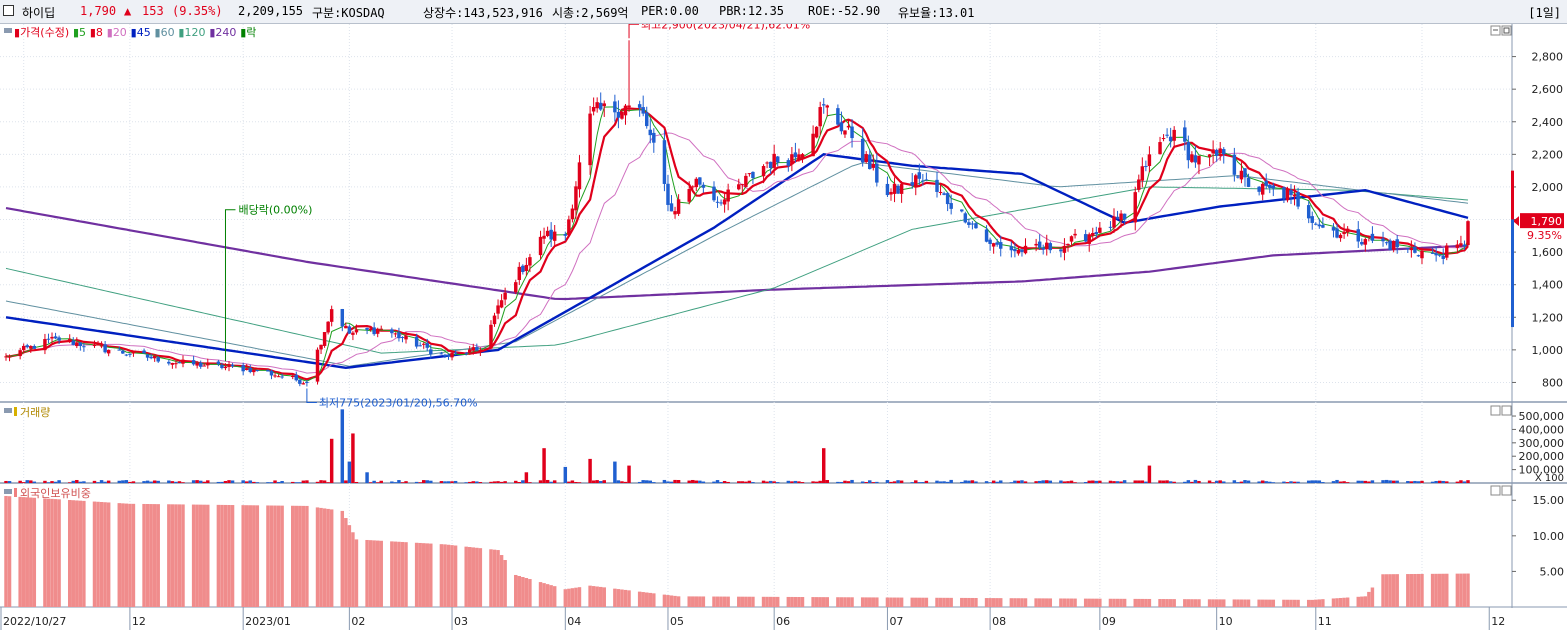  What do you see at coordinates (1501, 490) in the screenshot?
I see `foreign-panel-controls` at bounding box center [1501, 490].